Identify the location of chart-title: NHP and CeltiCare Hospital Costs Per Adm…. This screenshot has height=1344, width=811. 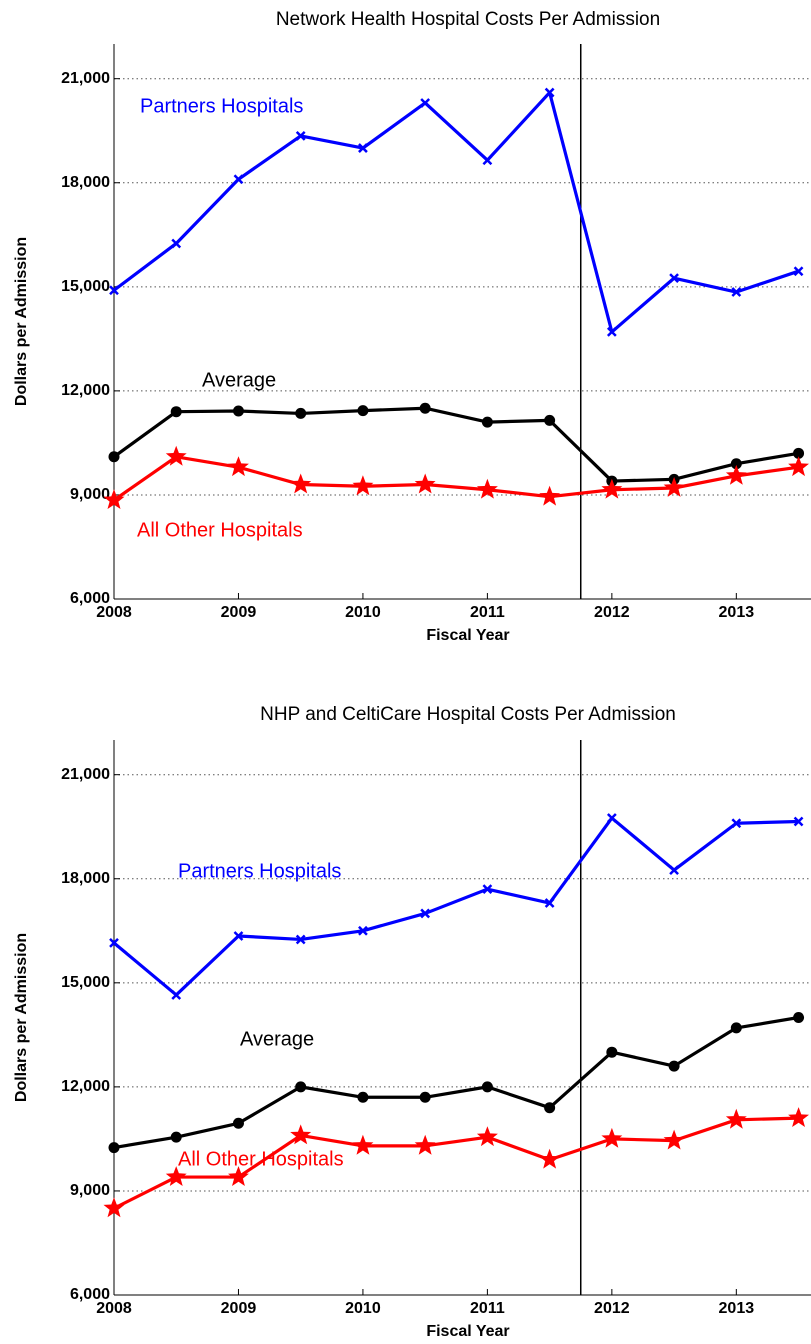
(468, 714).